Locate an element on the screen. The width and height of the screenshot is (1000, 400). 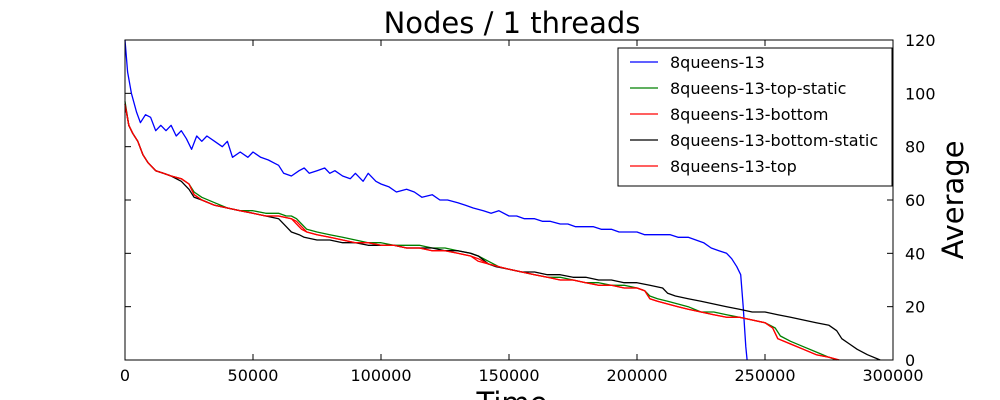
chart-title: Nodes / 1 threads is located at coordinates (512, 23).